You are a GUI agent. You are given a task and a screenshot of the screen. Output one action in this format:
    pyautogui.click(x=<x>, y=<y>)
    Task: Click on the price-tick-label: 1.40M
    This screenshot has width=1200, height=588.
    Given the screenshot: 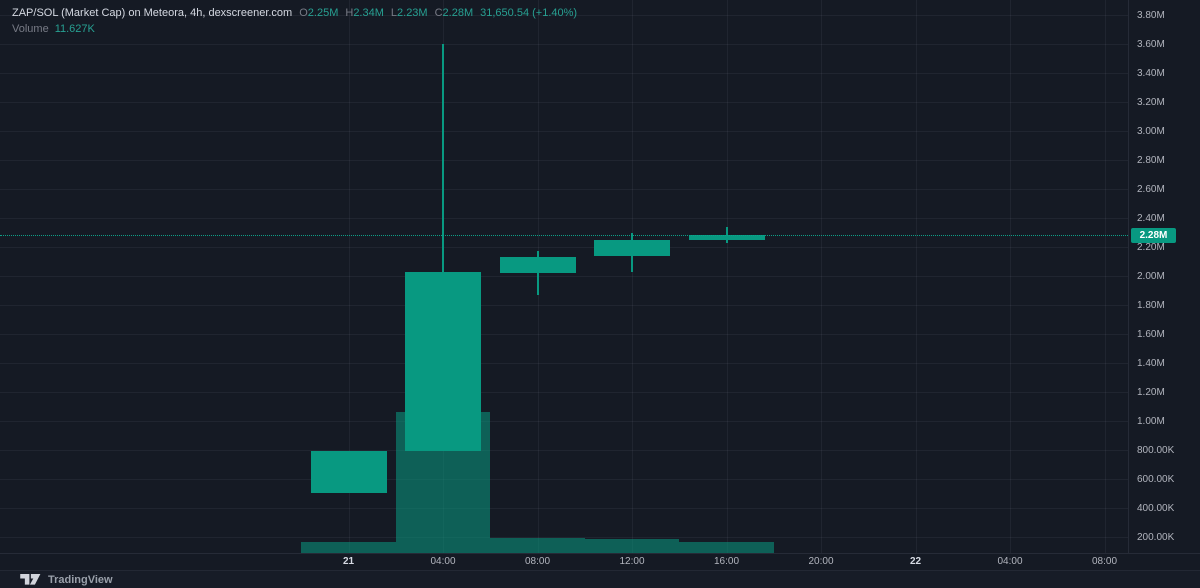 What is the action you would take?
    pyautogui.click(x=1151, y=363)
    